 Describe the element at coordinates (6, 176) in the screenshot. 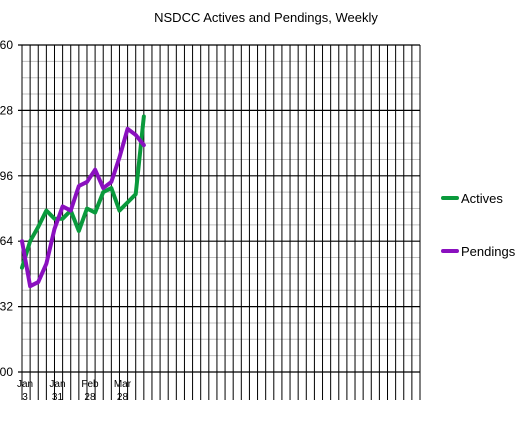

I see `y-tick-label: 396` at that location.